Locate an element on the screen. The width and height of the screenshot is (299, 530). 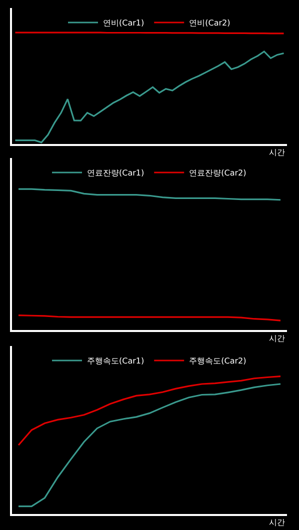
legend-label: 연비(Car1) is located at coordinates (123, 23).